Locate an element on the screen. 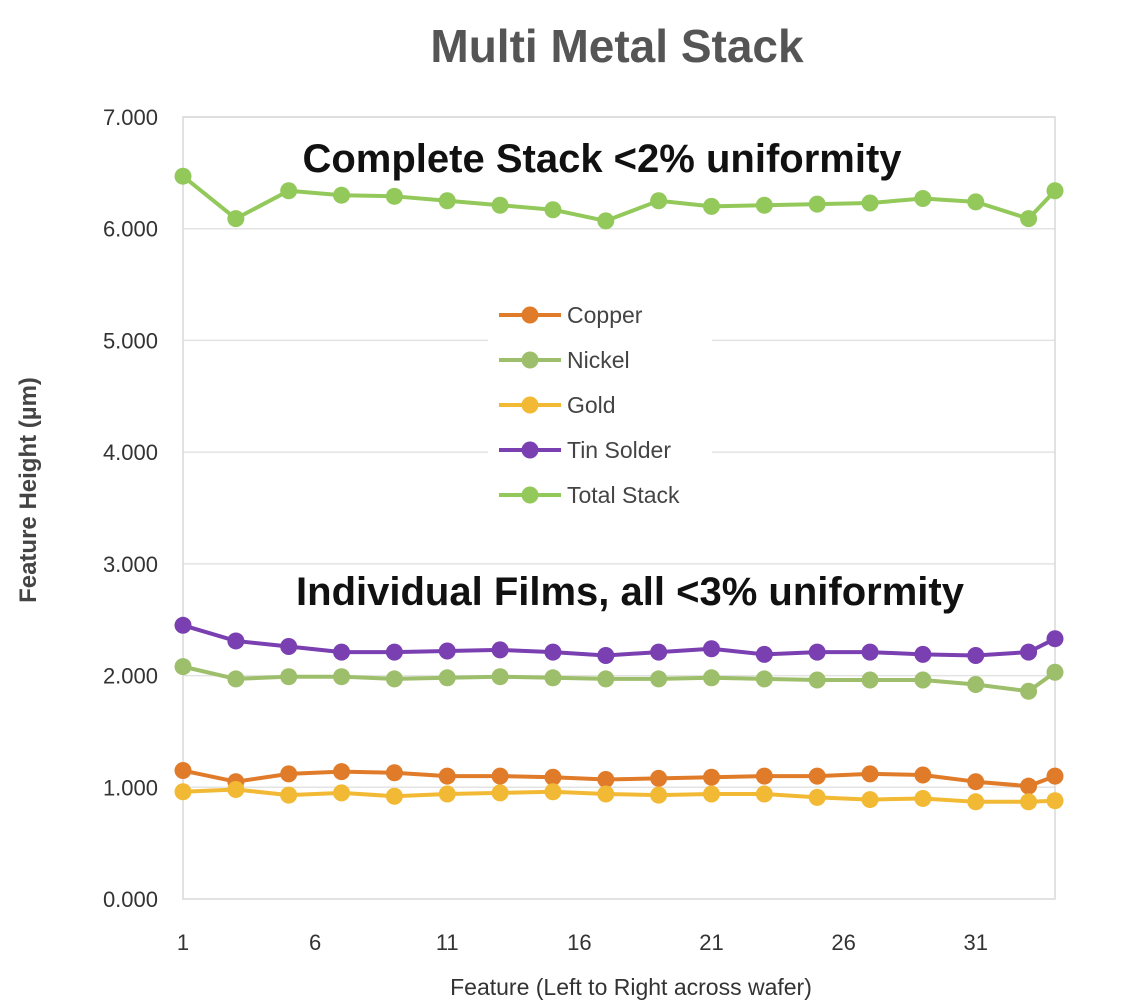  series-gold is located at coordinates (619, 796).